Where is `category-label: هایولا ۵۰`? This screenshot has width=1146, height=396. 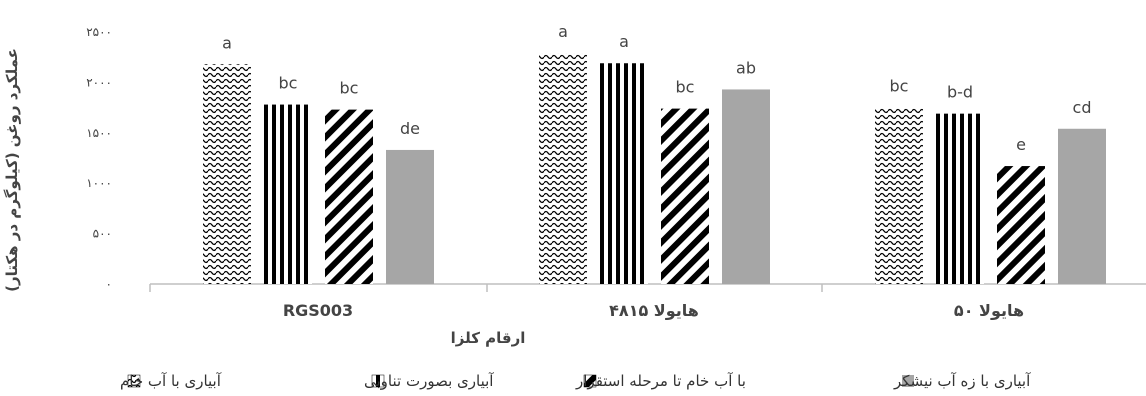 category-label: هایولا ۵۰ is located at coordinates (989, 310).